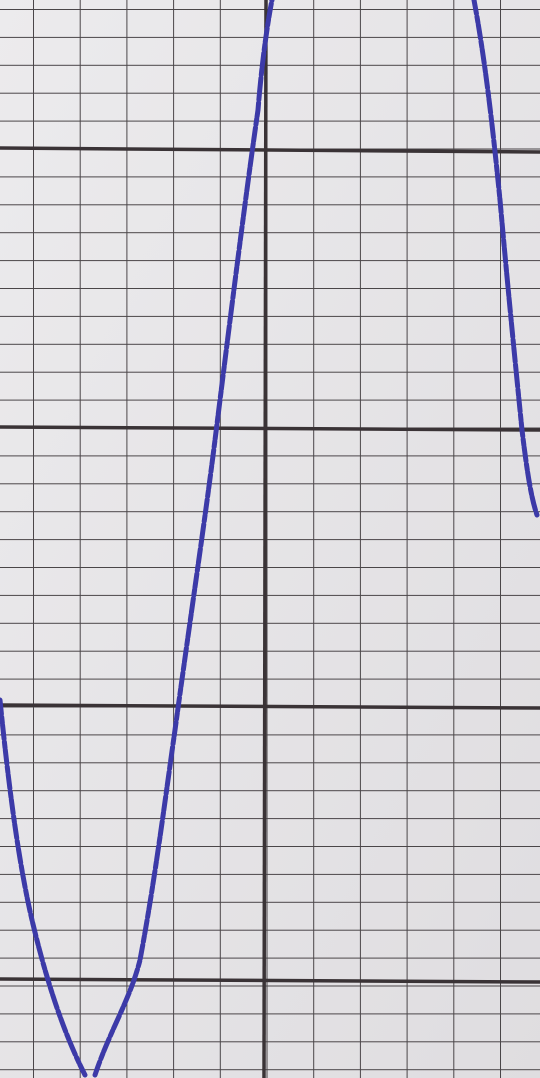  Describe the element at coordinates (505, 259) in the screenshot. I see `trace-right` at that location.